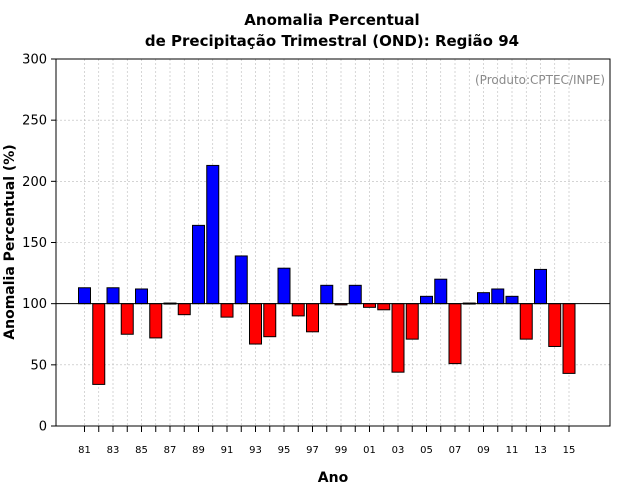  Describe the element at coordinates (198, 450) in the screenshot. I see `x-tick-label: 89` at that location.